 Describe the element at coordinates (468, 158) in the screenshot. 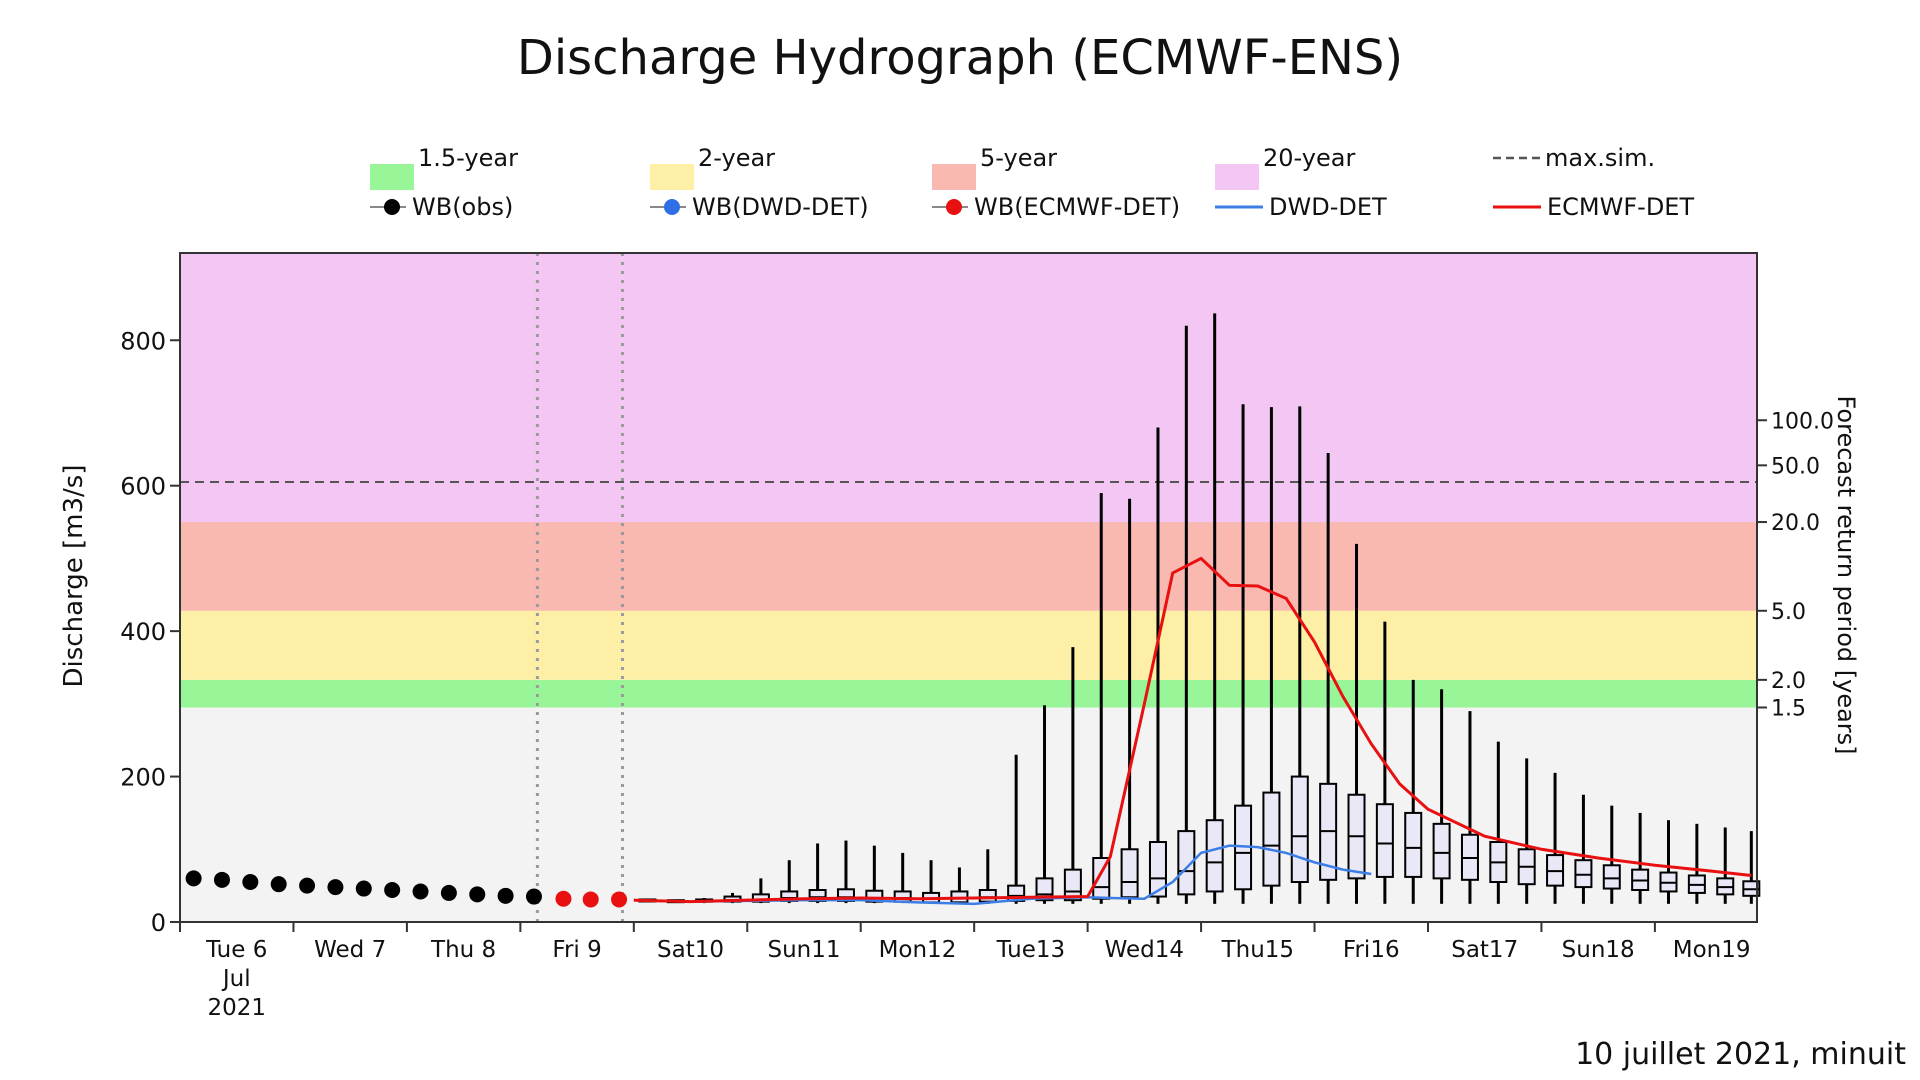

I see `legend-label: 1.5-year` at that location.